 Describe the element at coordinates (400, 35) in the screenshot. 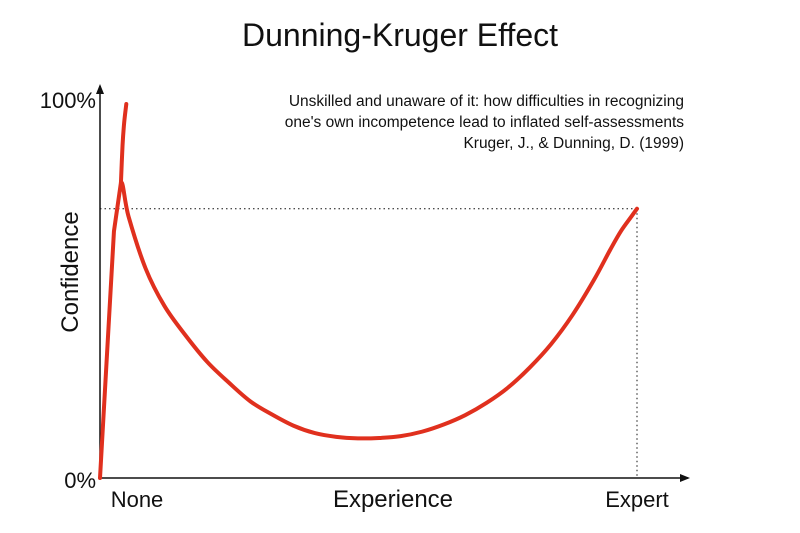

I see `chart-title: Dunning-Kruger Effect` at that location.